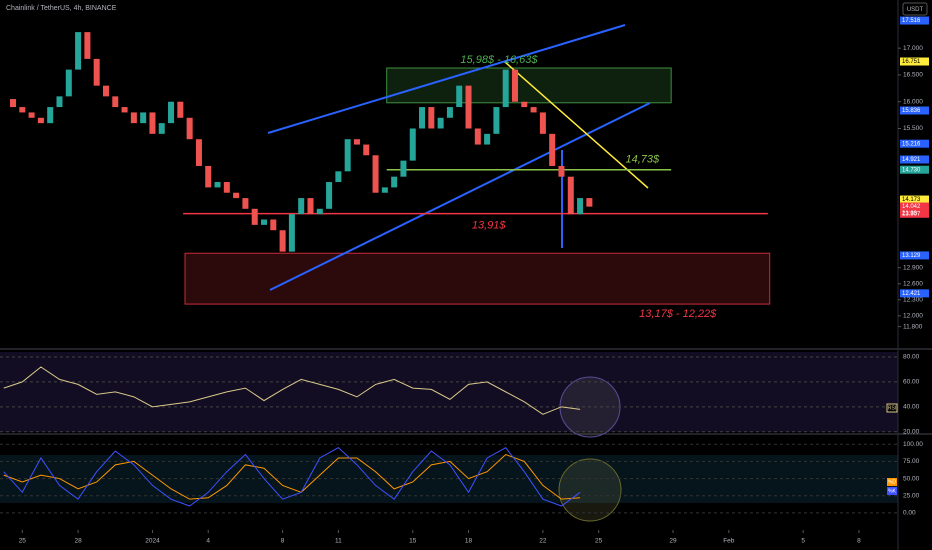 The height and width of the screenshot is (550, 932). Describe the element at coordinates (913, 75) in the screenshot. I see `y-tick-label: 16.500` at that location.